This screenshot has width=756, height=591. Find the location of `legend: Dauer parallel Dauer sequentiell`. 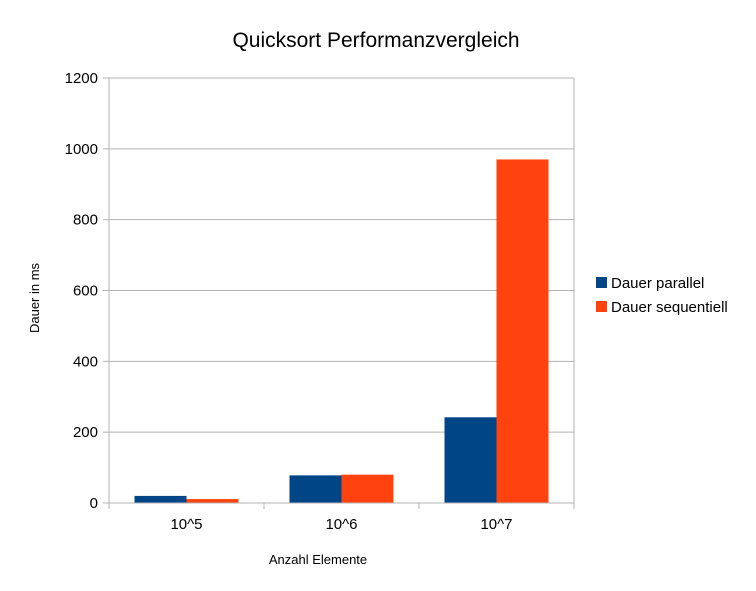

legend: Dauer parallel Dauer sequentiell is located at coordinates (662, 295).